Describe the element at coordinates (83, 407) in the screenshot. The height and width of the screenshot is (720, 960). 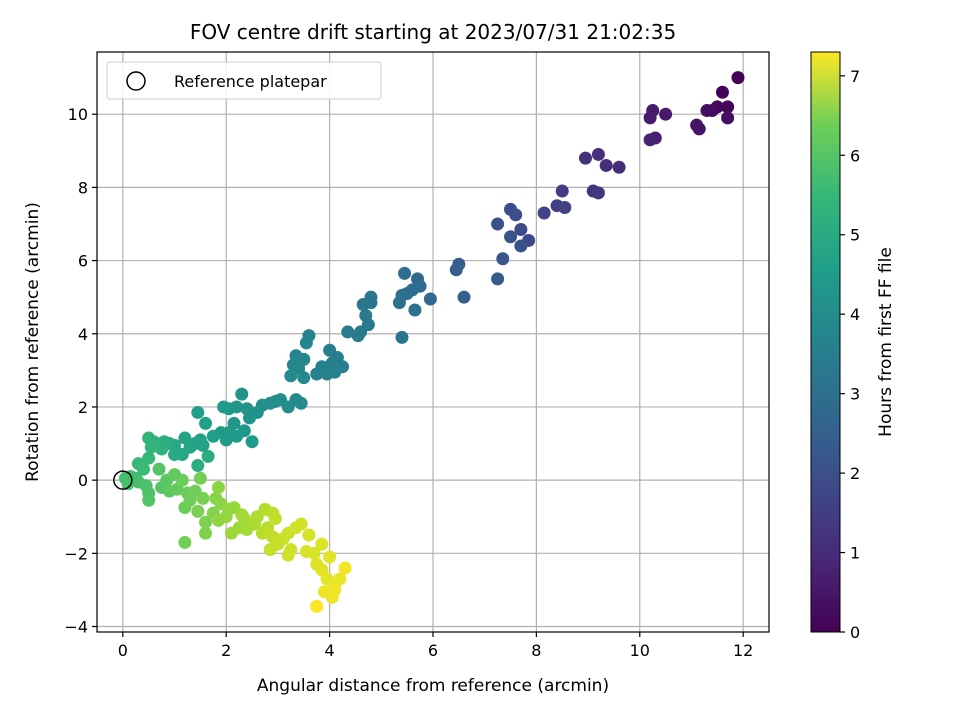
I see `y-tick-label: 2` at that location.